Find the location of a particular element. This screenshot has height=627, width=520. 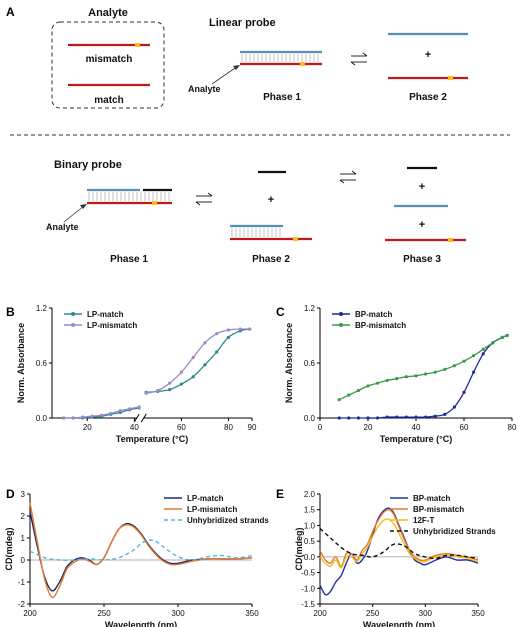

linear-phase2-label: Phase 2 is located at coordinates (428, 97).